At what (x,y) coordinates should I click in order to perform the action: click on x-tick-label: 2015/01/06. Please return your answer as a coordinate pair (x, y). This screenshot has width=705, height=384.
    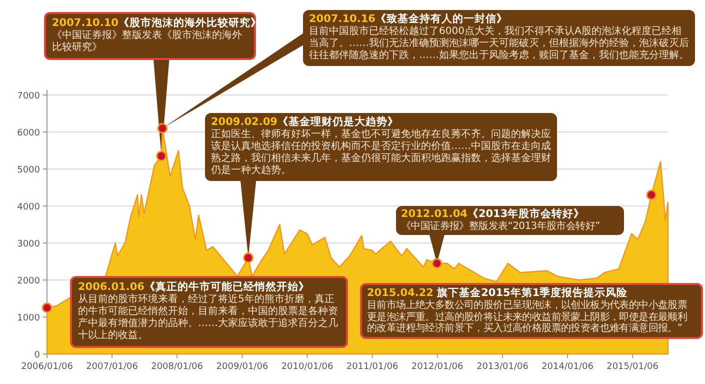
    Looking at the image, I should click on (632, 367).